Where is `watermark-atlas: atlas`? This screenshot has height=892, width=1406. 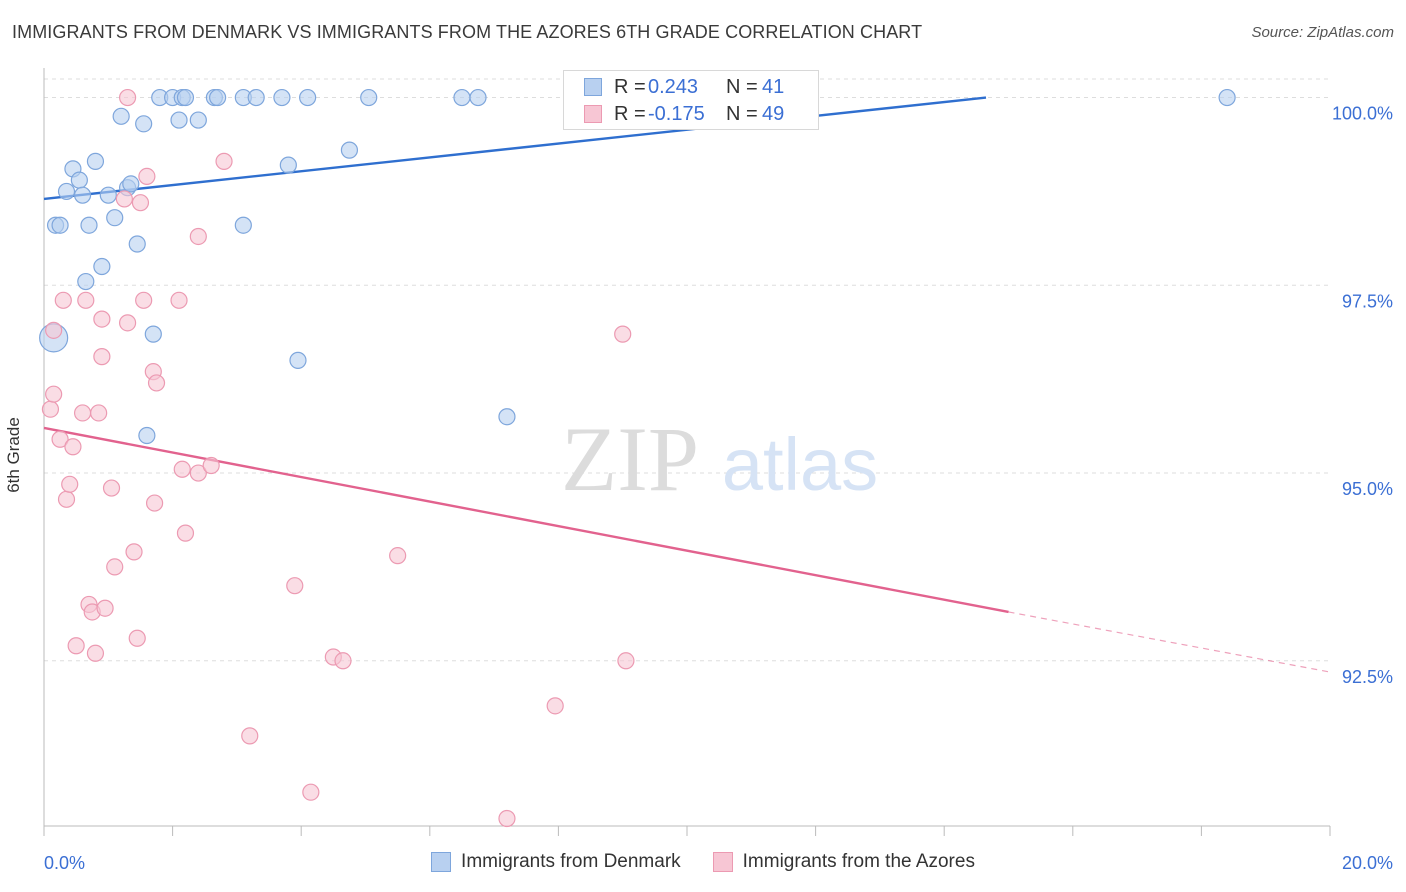
watermark-atlas: atlas is located at coordinates (800, 464).